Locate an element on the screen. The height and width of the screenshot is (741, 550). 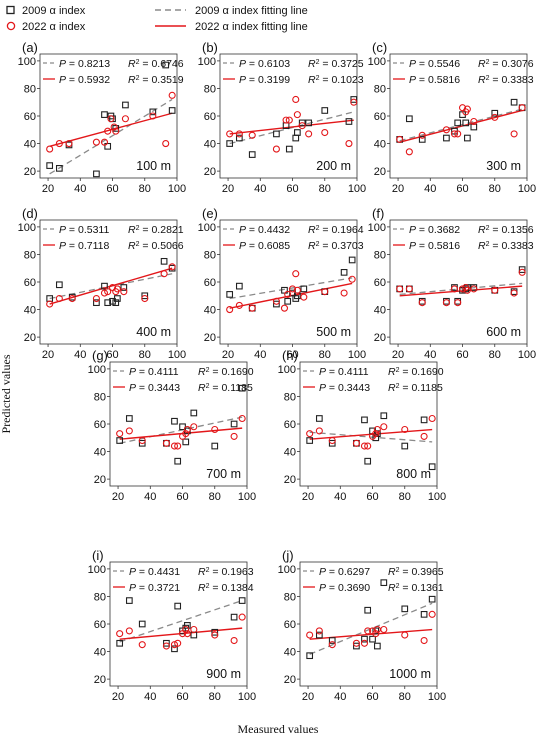
stat-p-2022: P = 0.5932 is located at coordinates (84, 80).